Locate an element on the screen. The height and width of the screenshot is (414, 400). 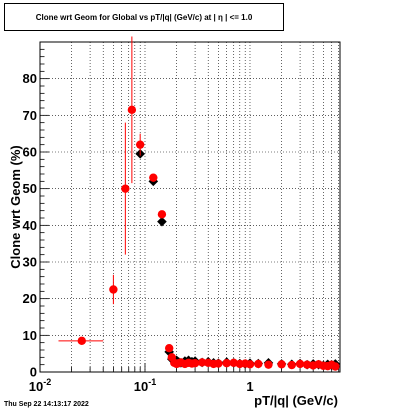
timestamp: Thu Sep 22 14:13:17 2022 is located at coordinates (46, 404).